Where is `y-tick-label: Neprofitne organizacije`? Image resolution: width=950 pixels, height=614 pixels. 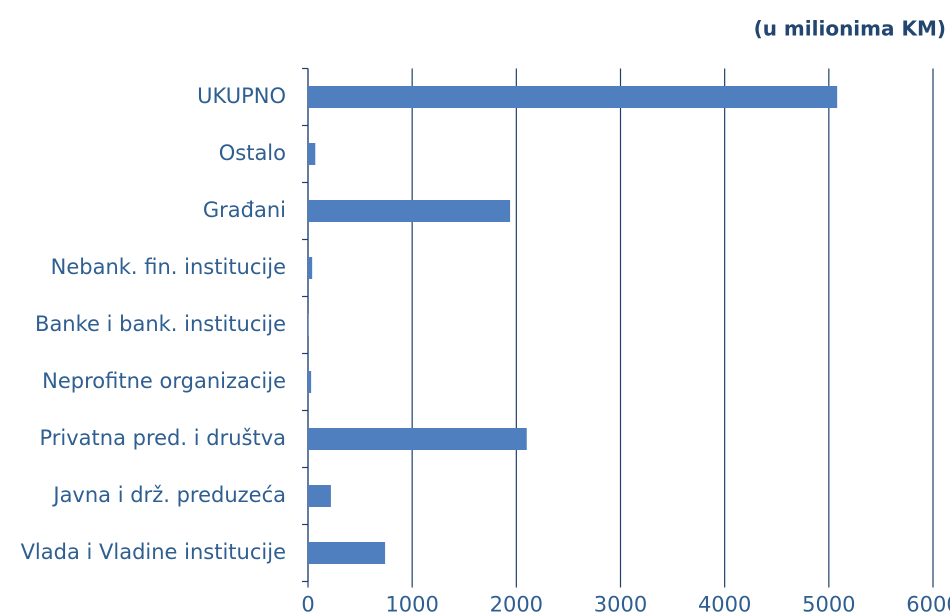
y-tick-label: Neprofitne organizacije is located at coordinates (164, 381).